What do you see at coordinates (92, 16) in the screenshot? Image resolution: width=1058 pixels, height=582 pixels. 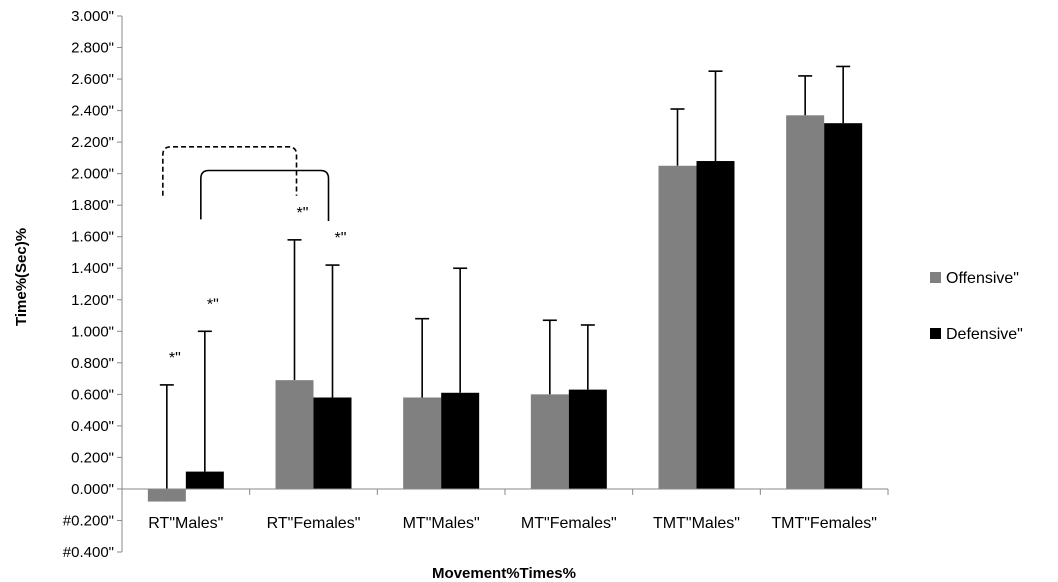 I see `y-tick-label: 3.000"` at bounding box center [92, 16].